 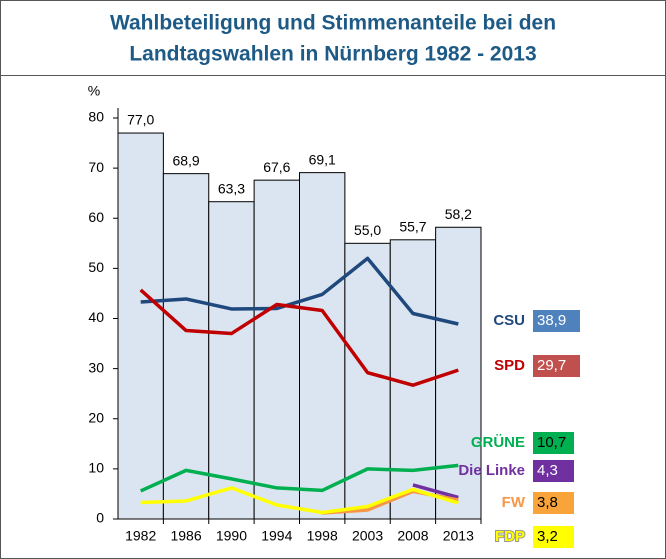 What do you see at coordinates (367, 536) in the screenshot?
I see `x-tick-label: 2003` at bounding box center [367, 536].